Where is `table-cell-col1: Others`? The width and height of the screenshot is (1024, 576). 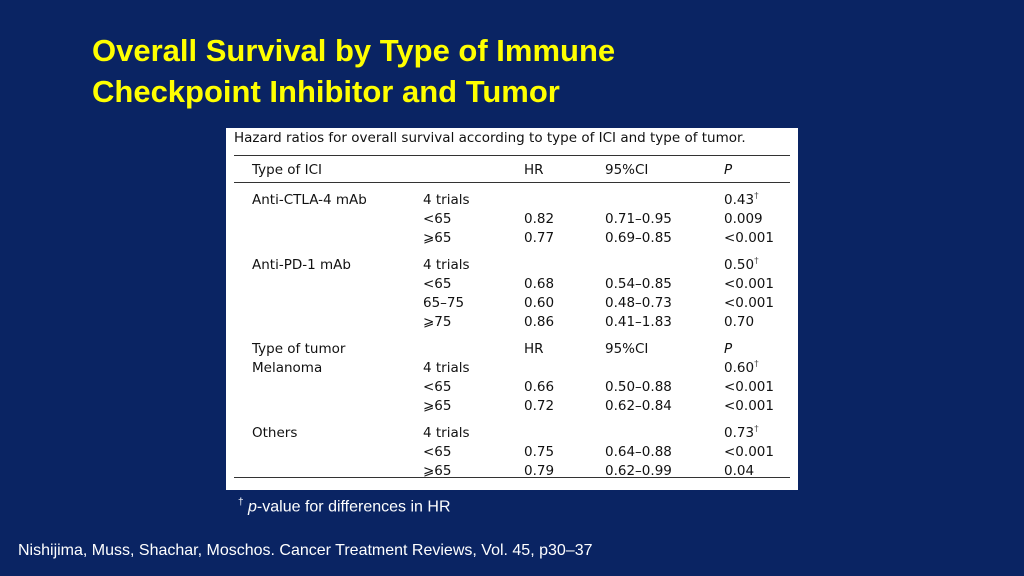 table-cell-col1: Others is located at coordinates (274, 433).